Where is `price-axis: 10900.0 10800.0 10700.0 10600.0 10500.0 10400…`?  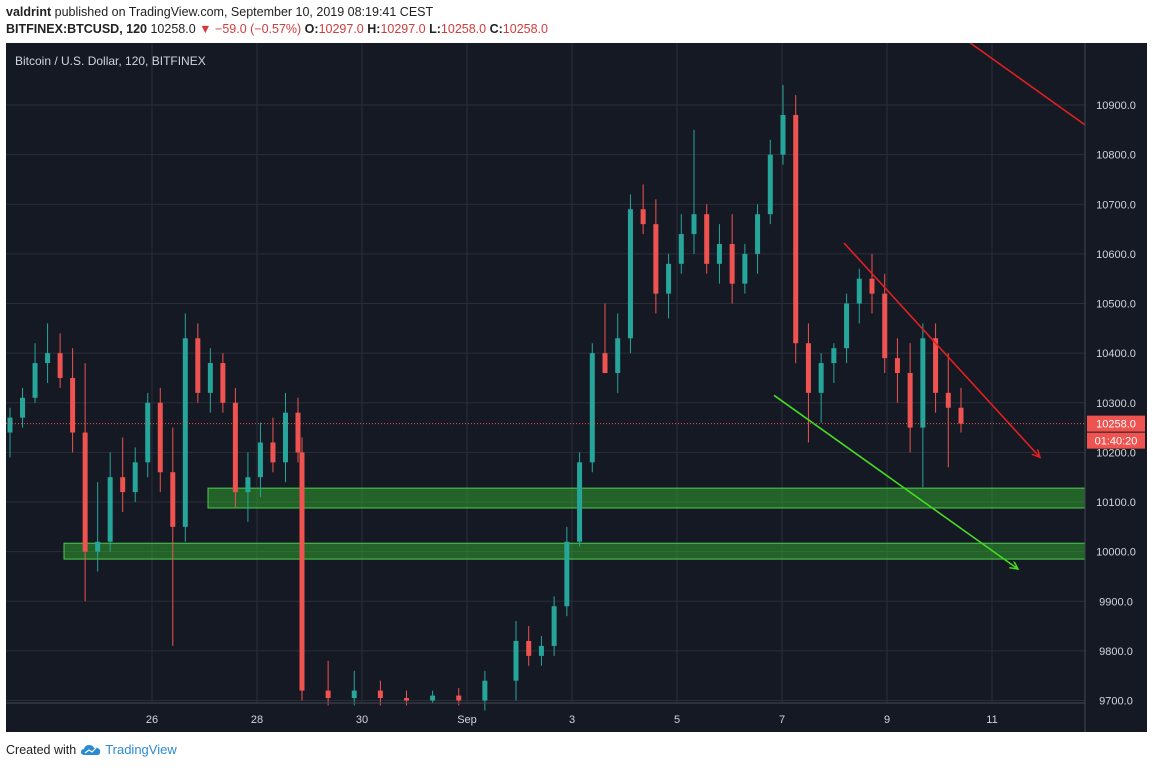
price-axis: 10900.0 10800.0 10700.0 10600.0 10500.0 10400… is located at coordinates (1116, 403).